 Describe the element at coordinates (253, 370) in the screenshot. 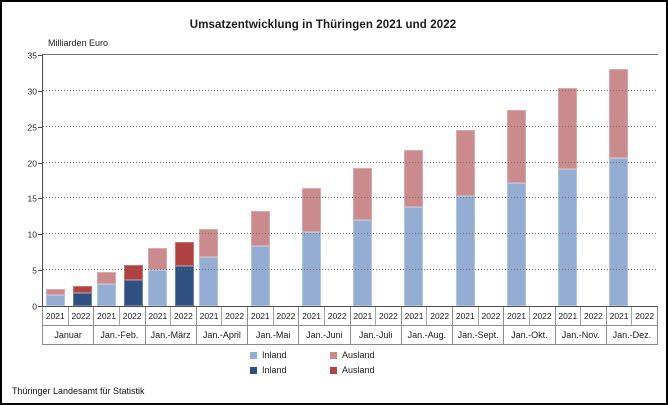

I see `legend-swatch-inland_2022` at that location.